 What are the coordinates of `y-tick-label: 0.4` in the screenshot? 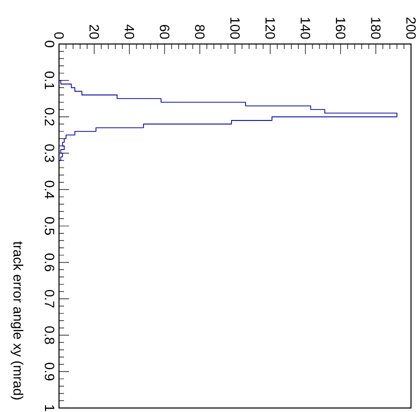 It's located at (49, 189).